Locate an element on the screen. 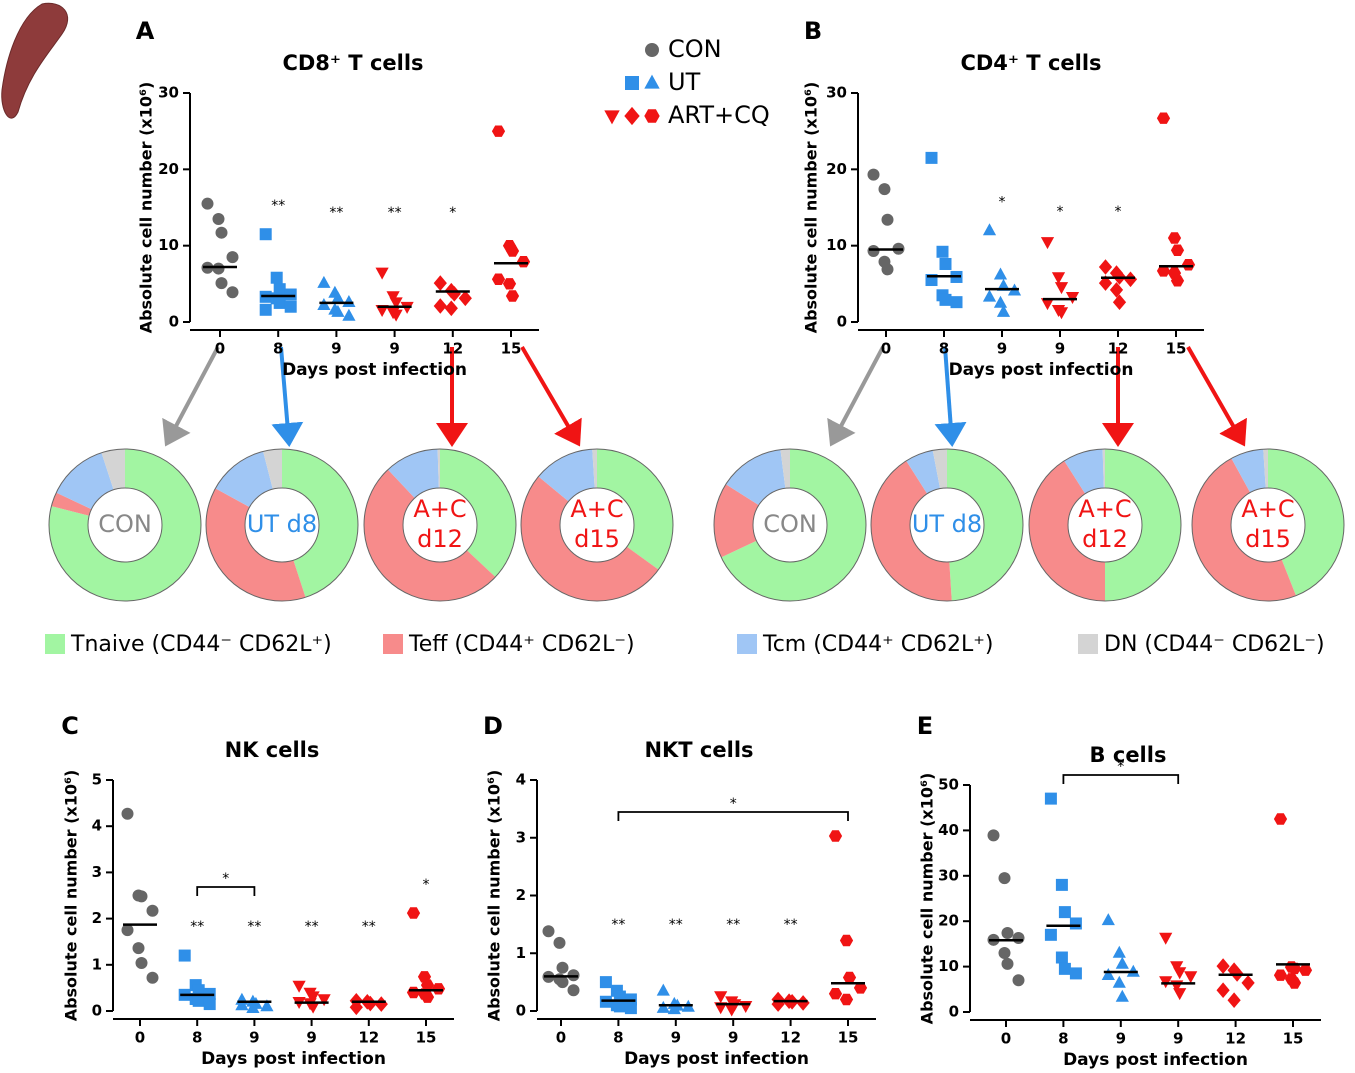 The image size is (1355, 1073). legend-label: ART+CQ is located at coordinates (719, 115).